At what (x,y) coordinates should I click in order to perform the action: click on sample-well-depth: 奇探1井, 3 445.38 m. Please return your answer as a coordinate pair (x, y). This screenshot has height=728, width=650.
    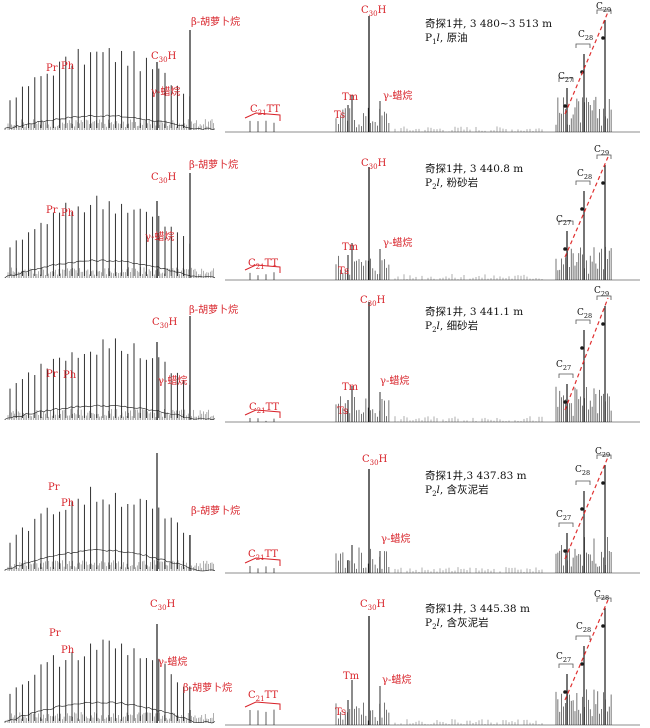
    Looking at the image, I should click on (477, 609).